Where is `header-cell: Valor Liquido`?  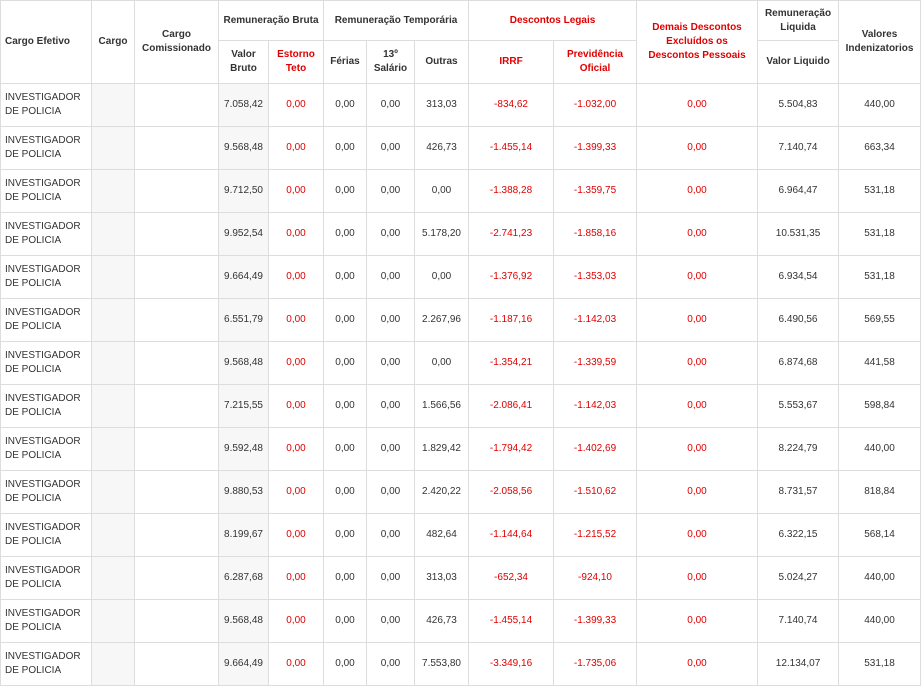
header-cell: Valor Liquido is located at coordinates (798, 62).